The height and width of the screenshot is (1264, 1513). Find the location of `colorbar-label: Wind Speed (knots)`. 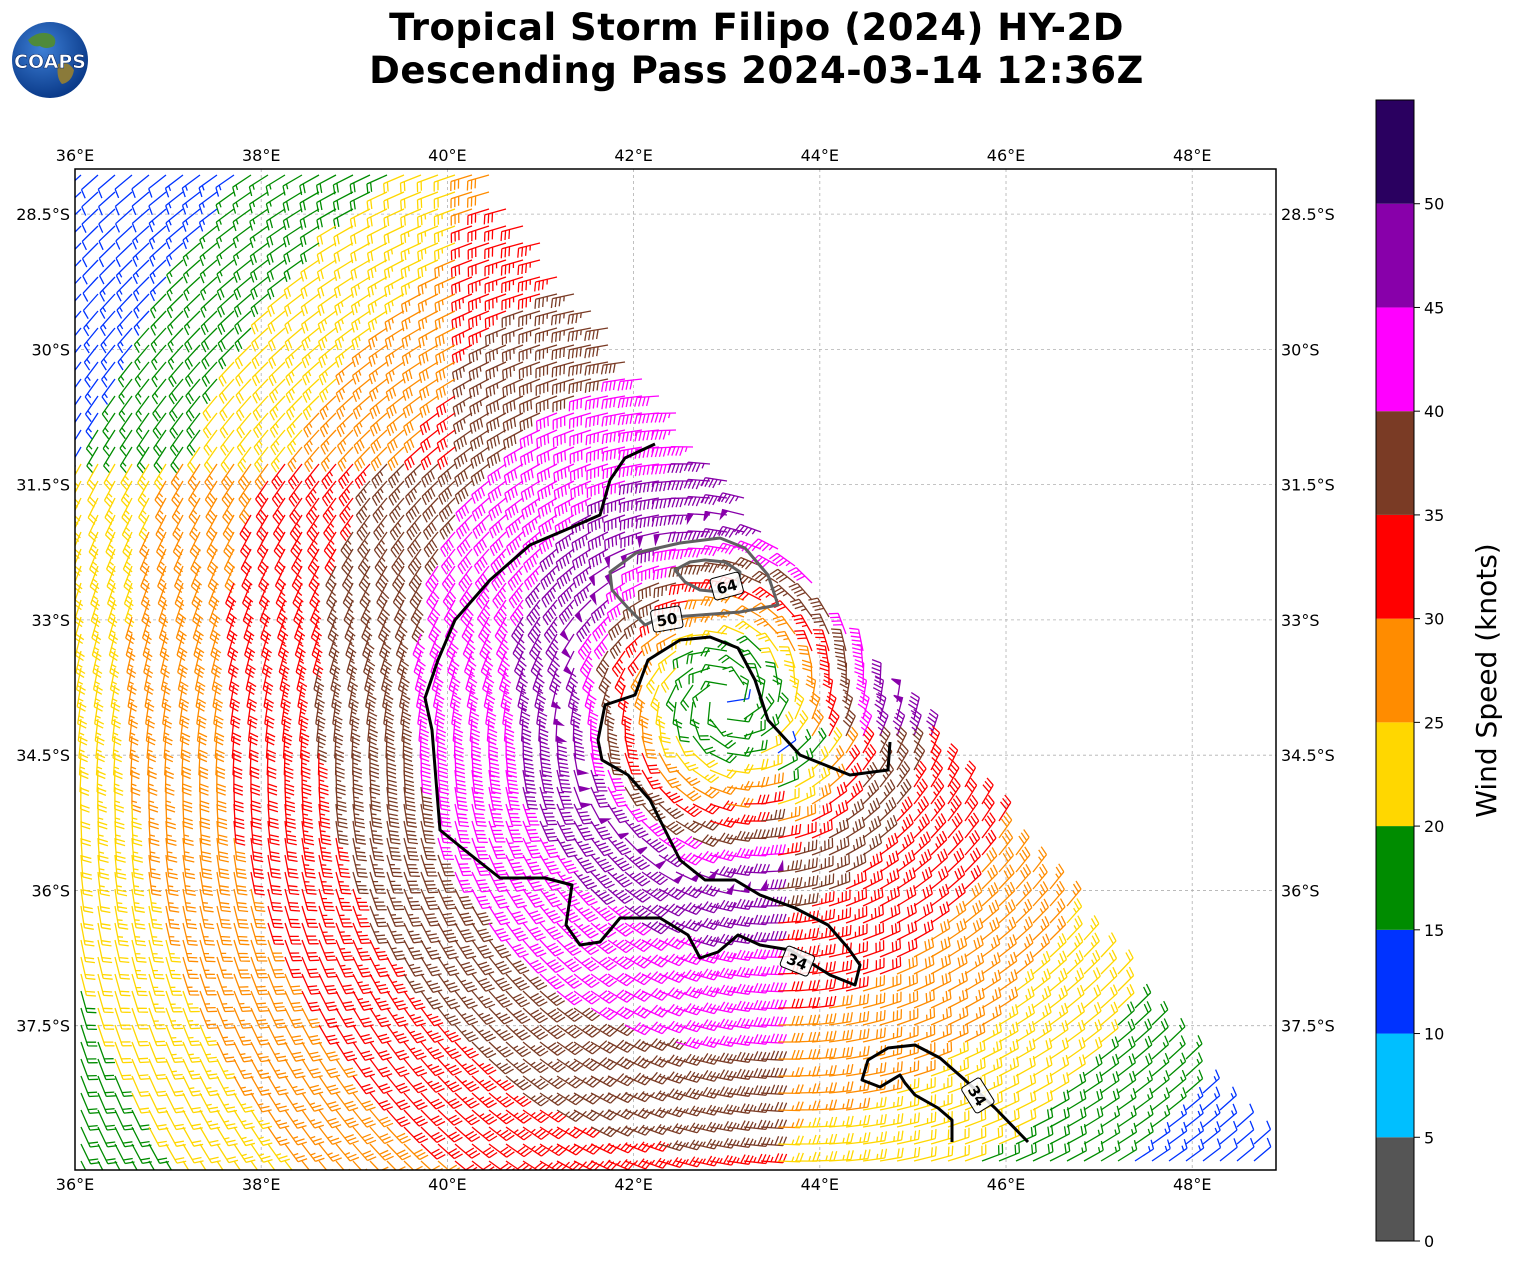

colorbar-label: Wind Speed (knots) is located at coordinates (1486, 680).